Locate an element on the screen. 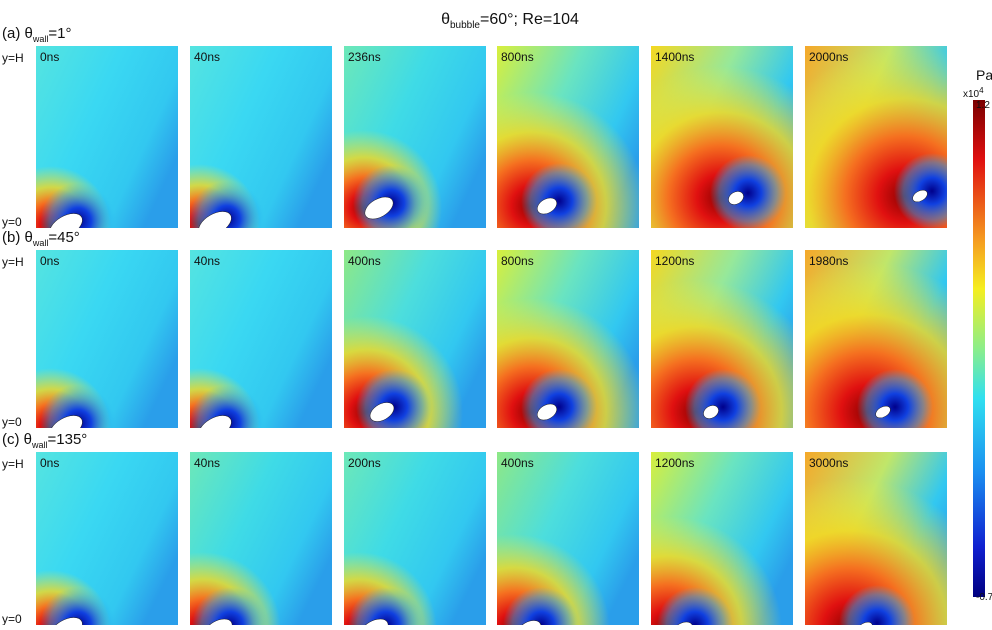 The height and width of the screenshot is (630, 992). row-label-text: (a) θ is located at coordinates (17, 33).